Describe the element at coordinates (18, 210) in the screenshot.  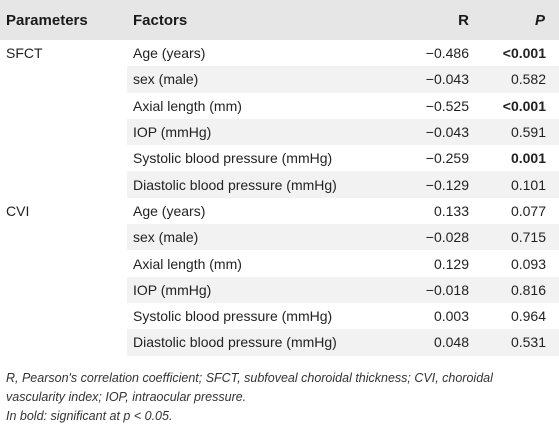
I see `cell-parameter: CVI` at that location.